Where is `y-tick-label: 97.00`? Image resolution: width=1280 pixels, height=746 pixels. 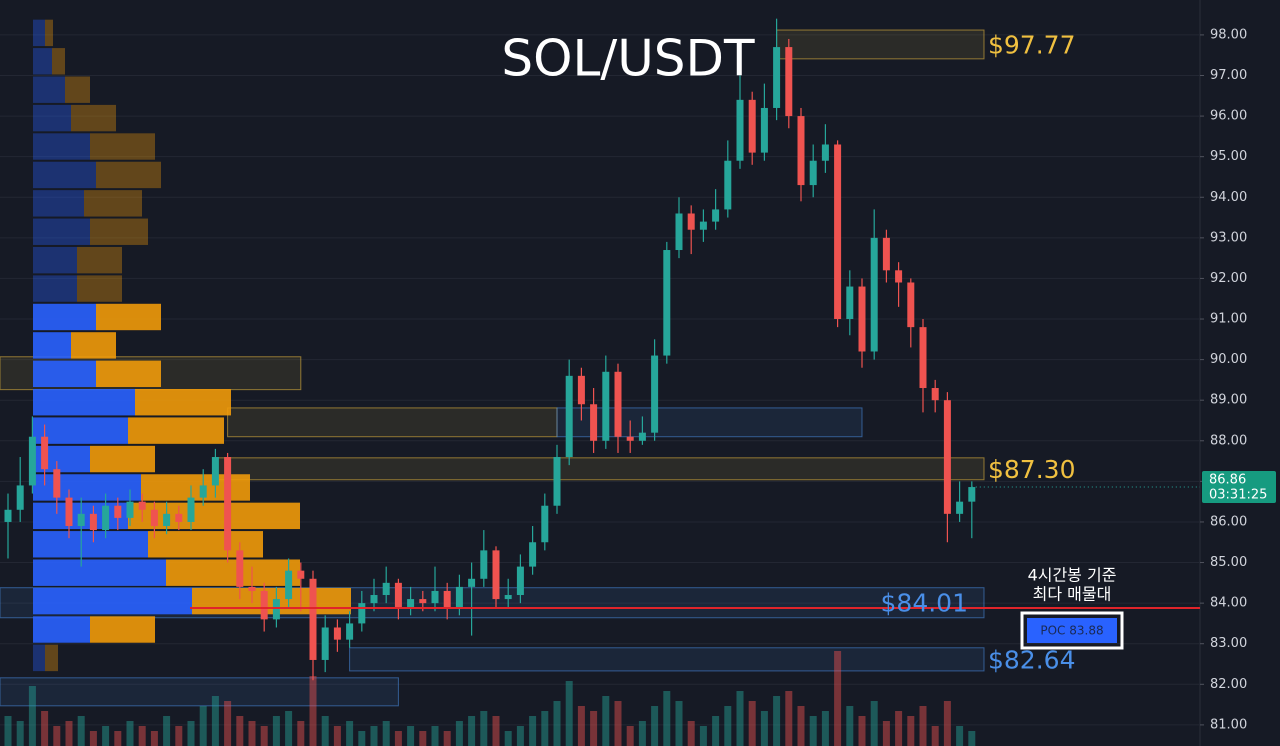
y-tick-label: 97.00 is located at coordinates (1228, 75).